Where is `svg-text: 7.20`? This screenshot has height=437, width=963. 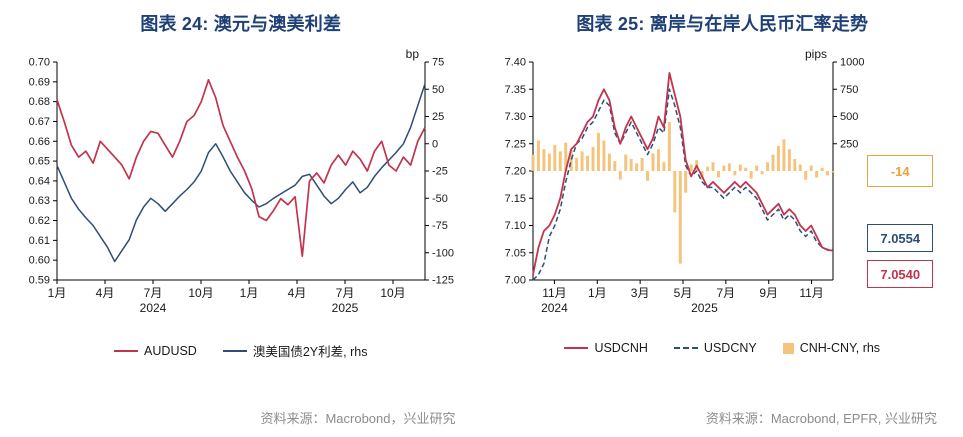 svg-text: 7.20 is located at coordinates (515, 172).